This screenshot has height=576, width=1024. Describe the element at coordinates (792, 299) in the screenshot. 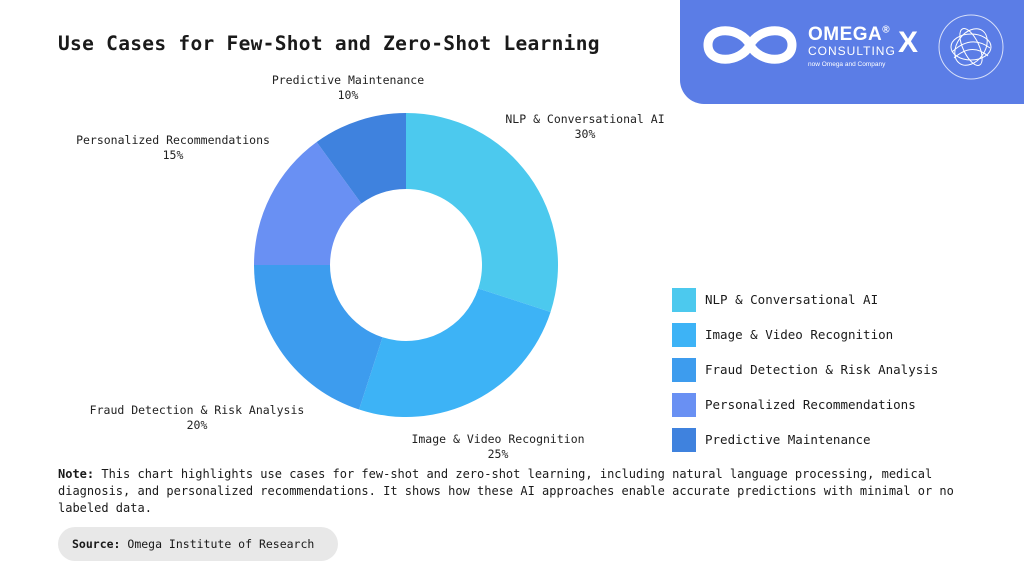

I see `legend-label: NLP & Conversational AI` at that location.